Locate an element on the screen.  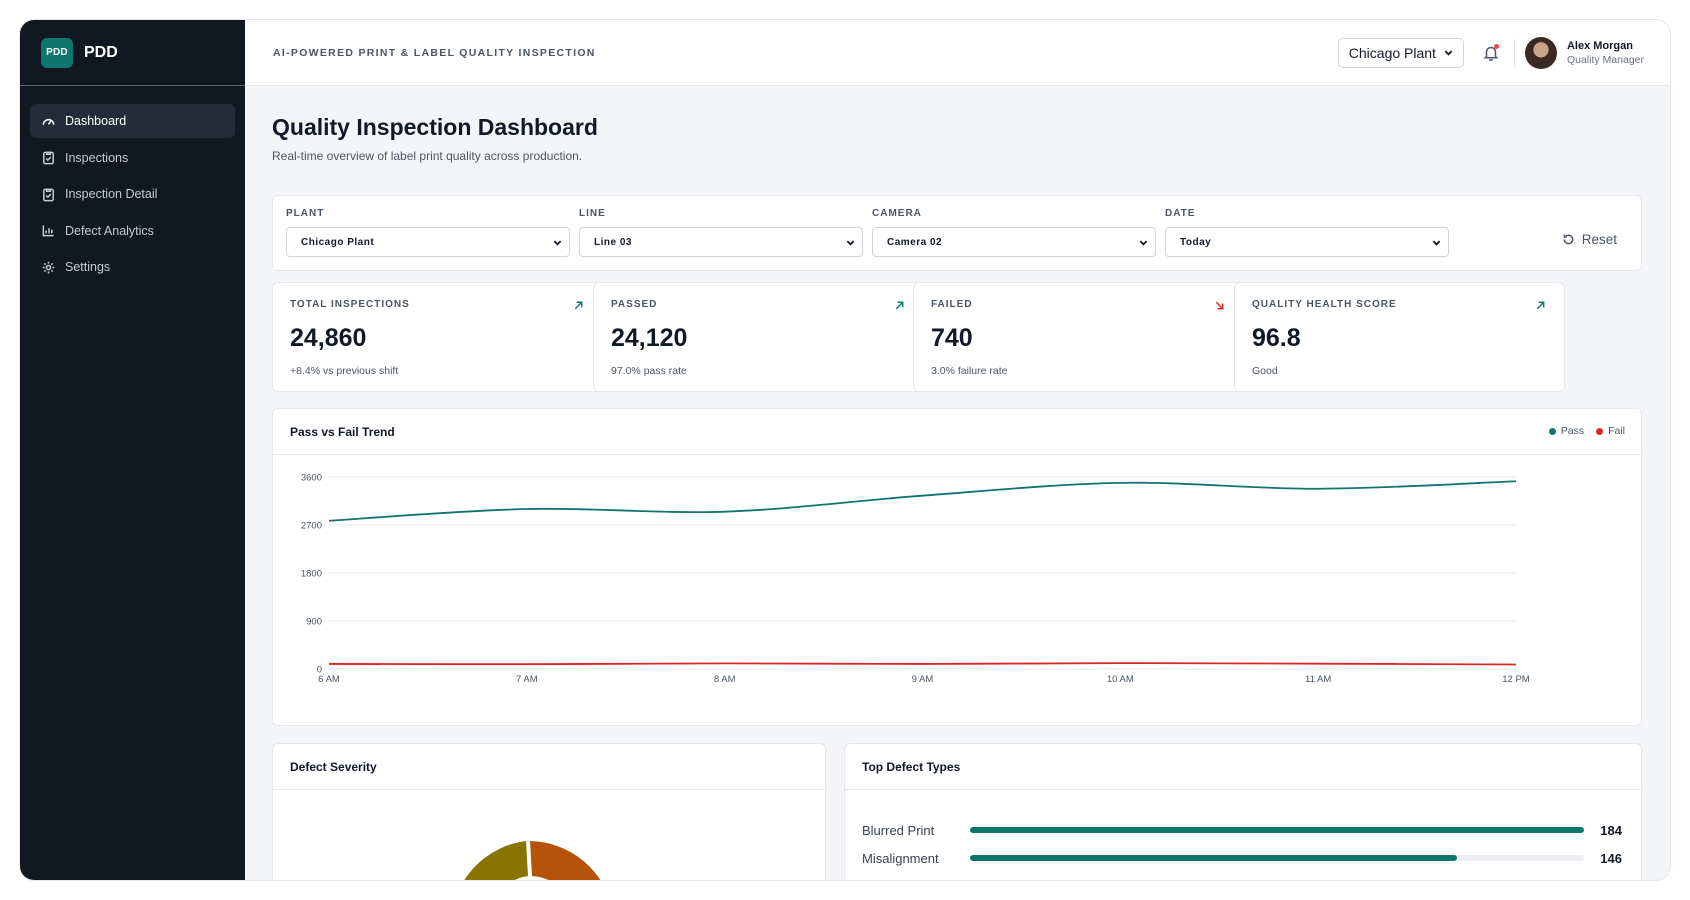
camera-filter: CAMERA Camera 02 is located at coordinates (1014, 232).